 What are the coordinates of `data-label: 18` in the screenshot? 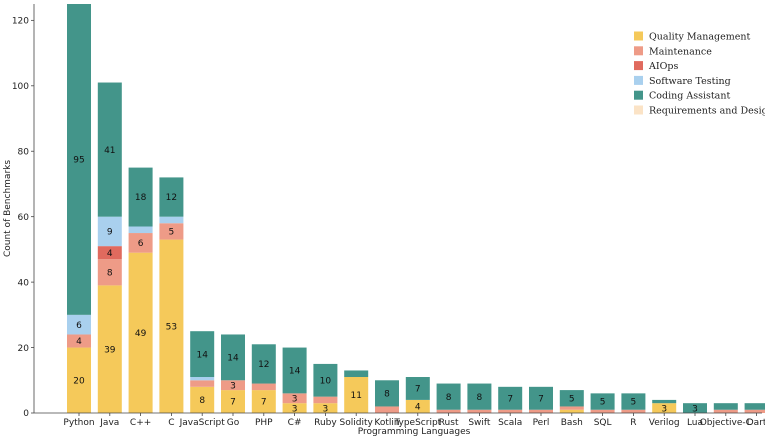 It's located at (141, 198).